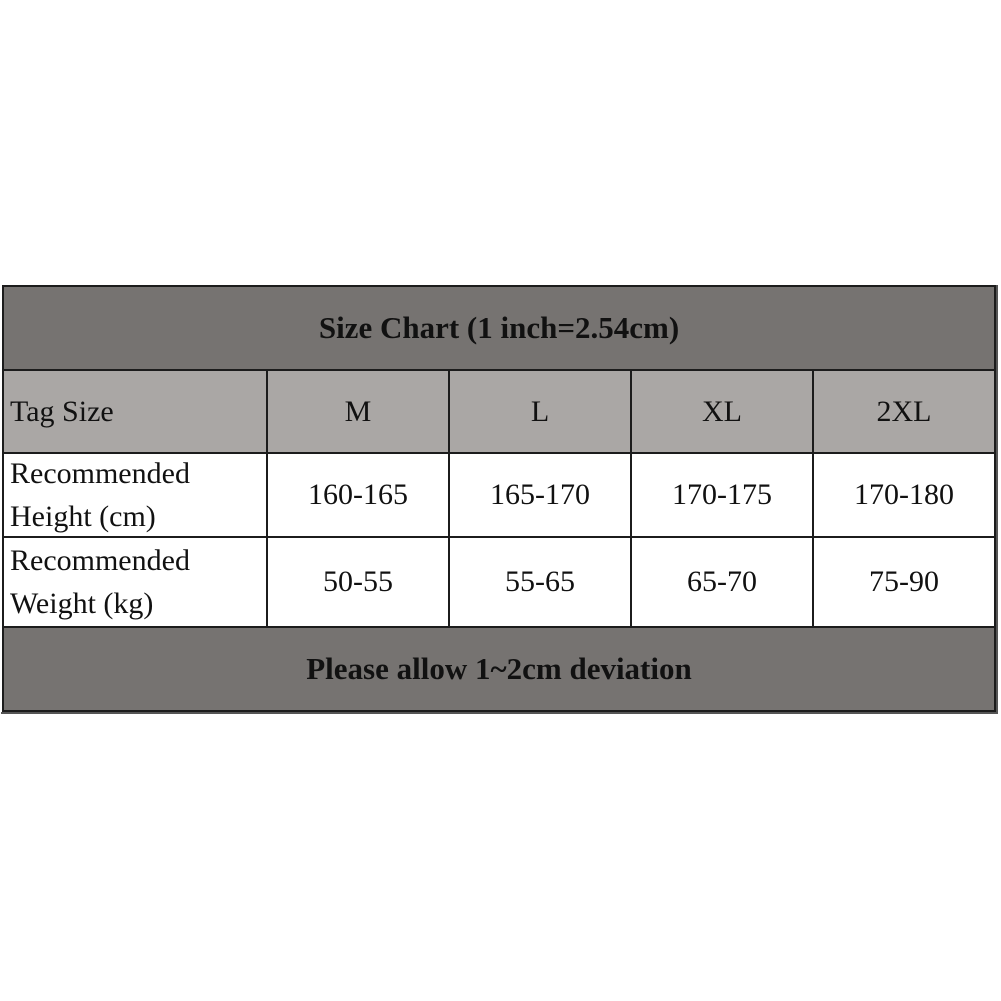  Describe the element at coordinates (540, 582) in the screenshot. I see `table-cell: 55-65` at that location.